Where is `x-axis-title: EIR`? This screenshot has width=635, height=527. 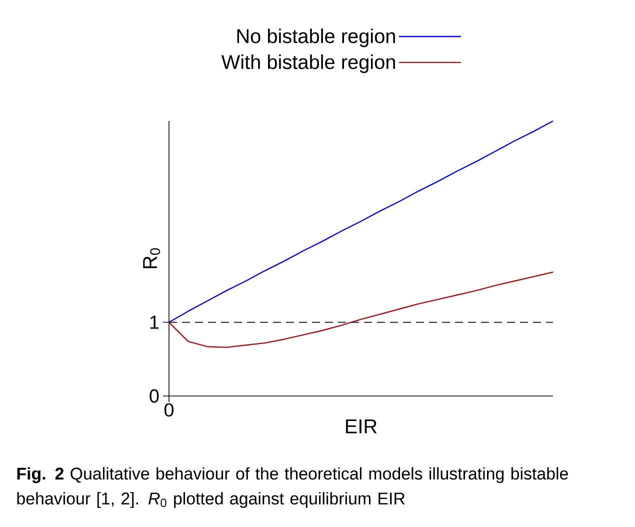
x-axis-title: EIR is located at coordinates (361, 427).